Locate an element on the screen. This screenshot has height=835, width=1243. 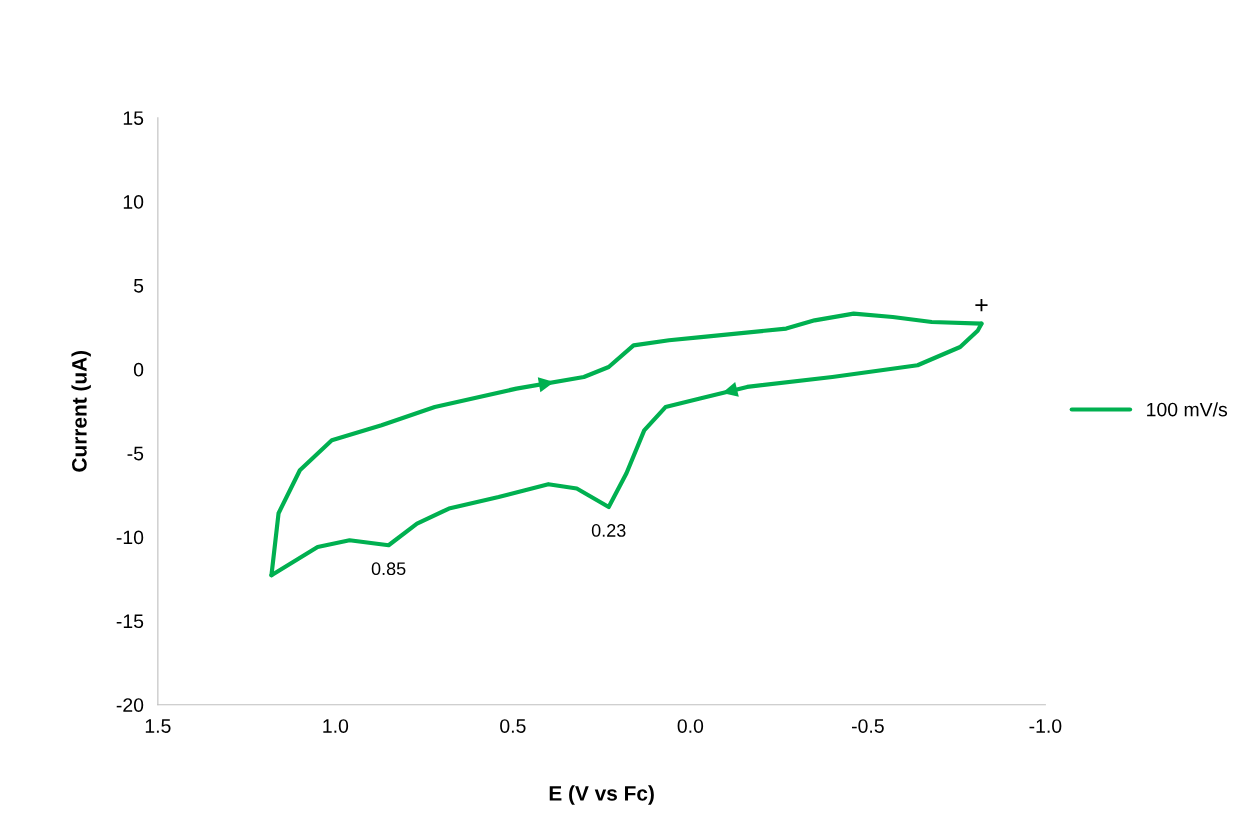
x-tick-label: 1.0 is located at coordinates (336, 726).